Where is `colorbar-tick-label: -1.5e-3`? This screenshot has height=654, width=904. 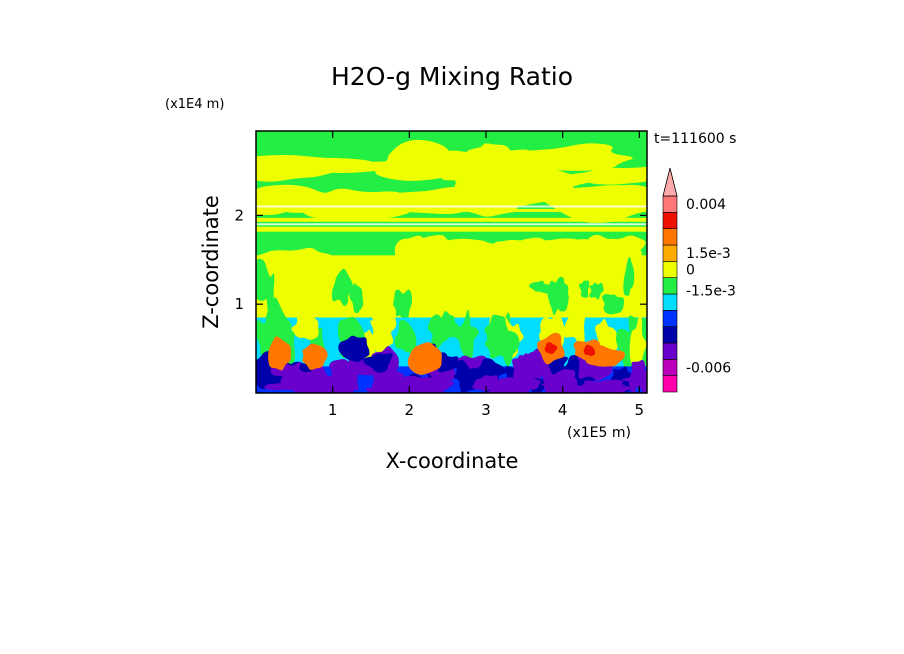 colorbar-tick-label: -1.5e-3 is located at coordinates (711, 292).